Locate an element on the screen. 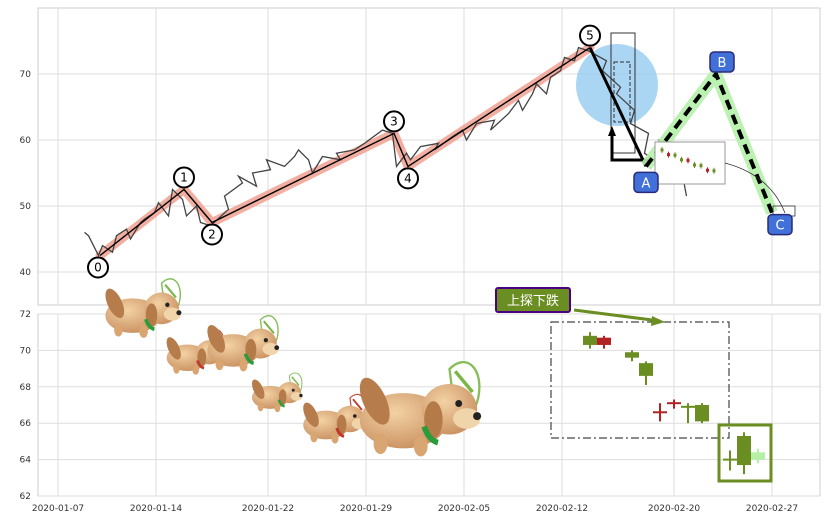 Image resolution: width=826 pixels, height=520 pixels. wave-label: 5 is located at coordinates (590, 36).